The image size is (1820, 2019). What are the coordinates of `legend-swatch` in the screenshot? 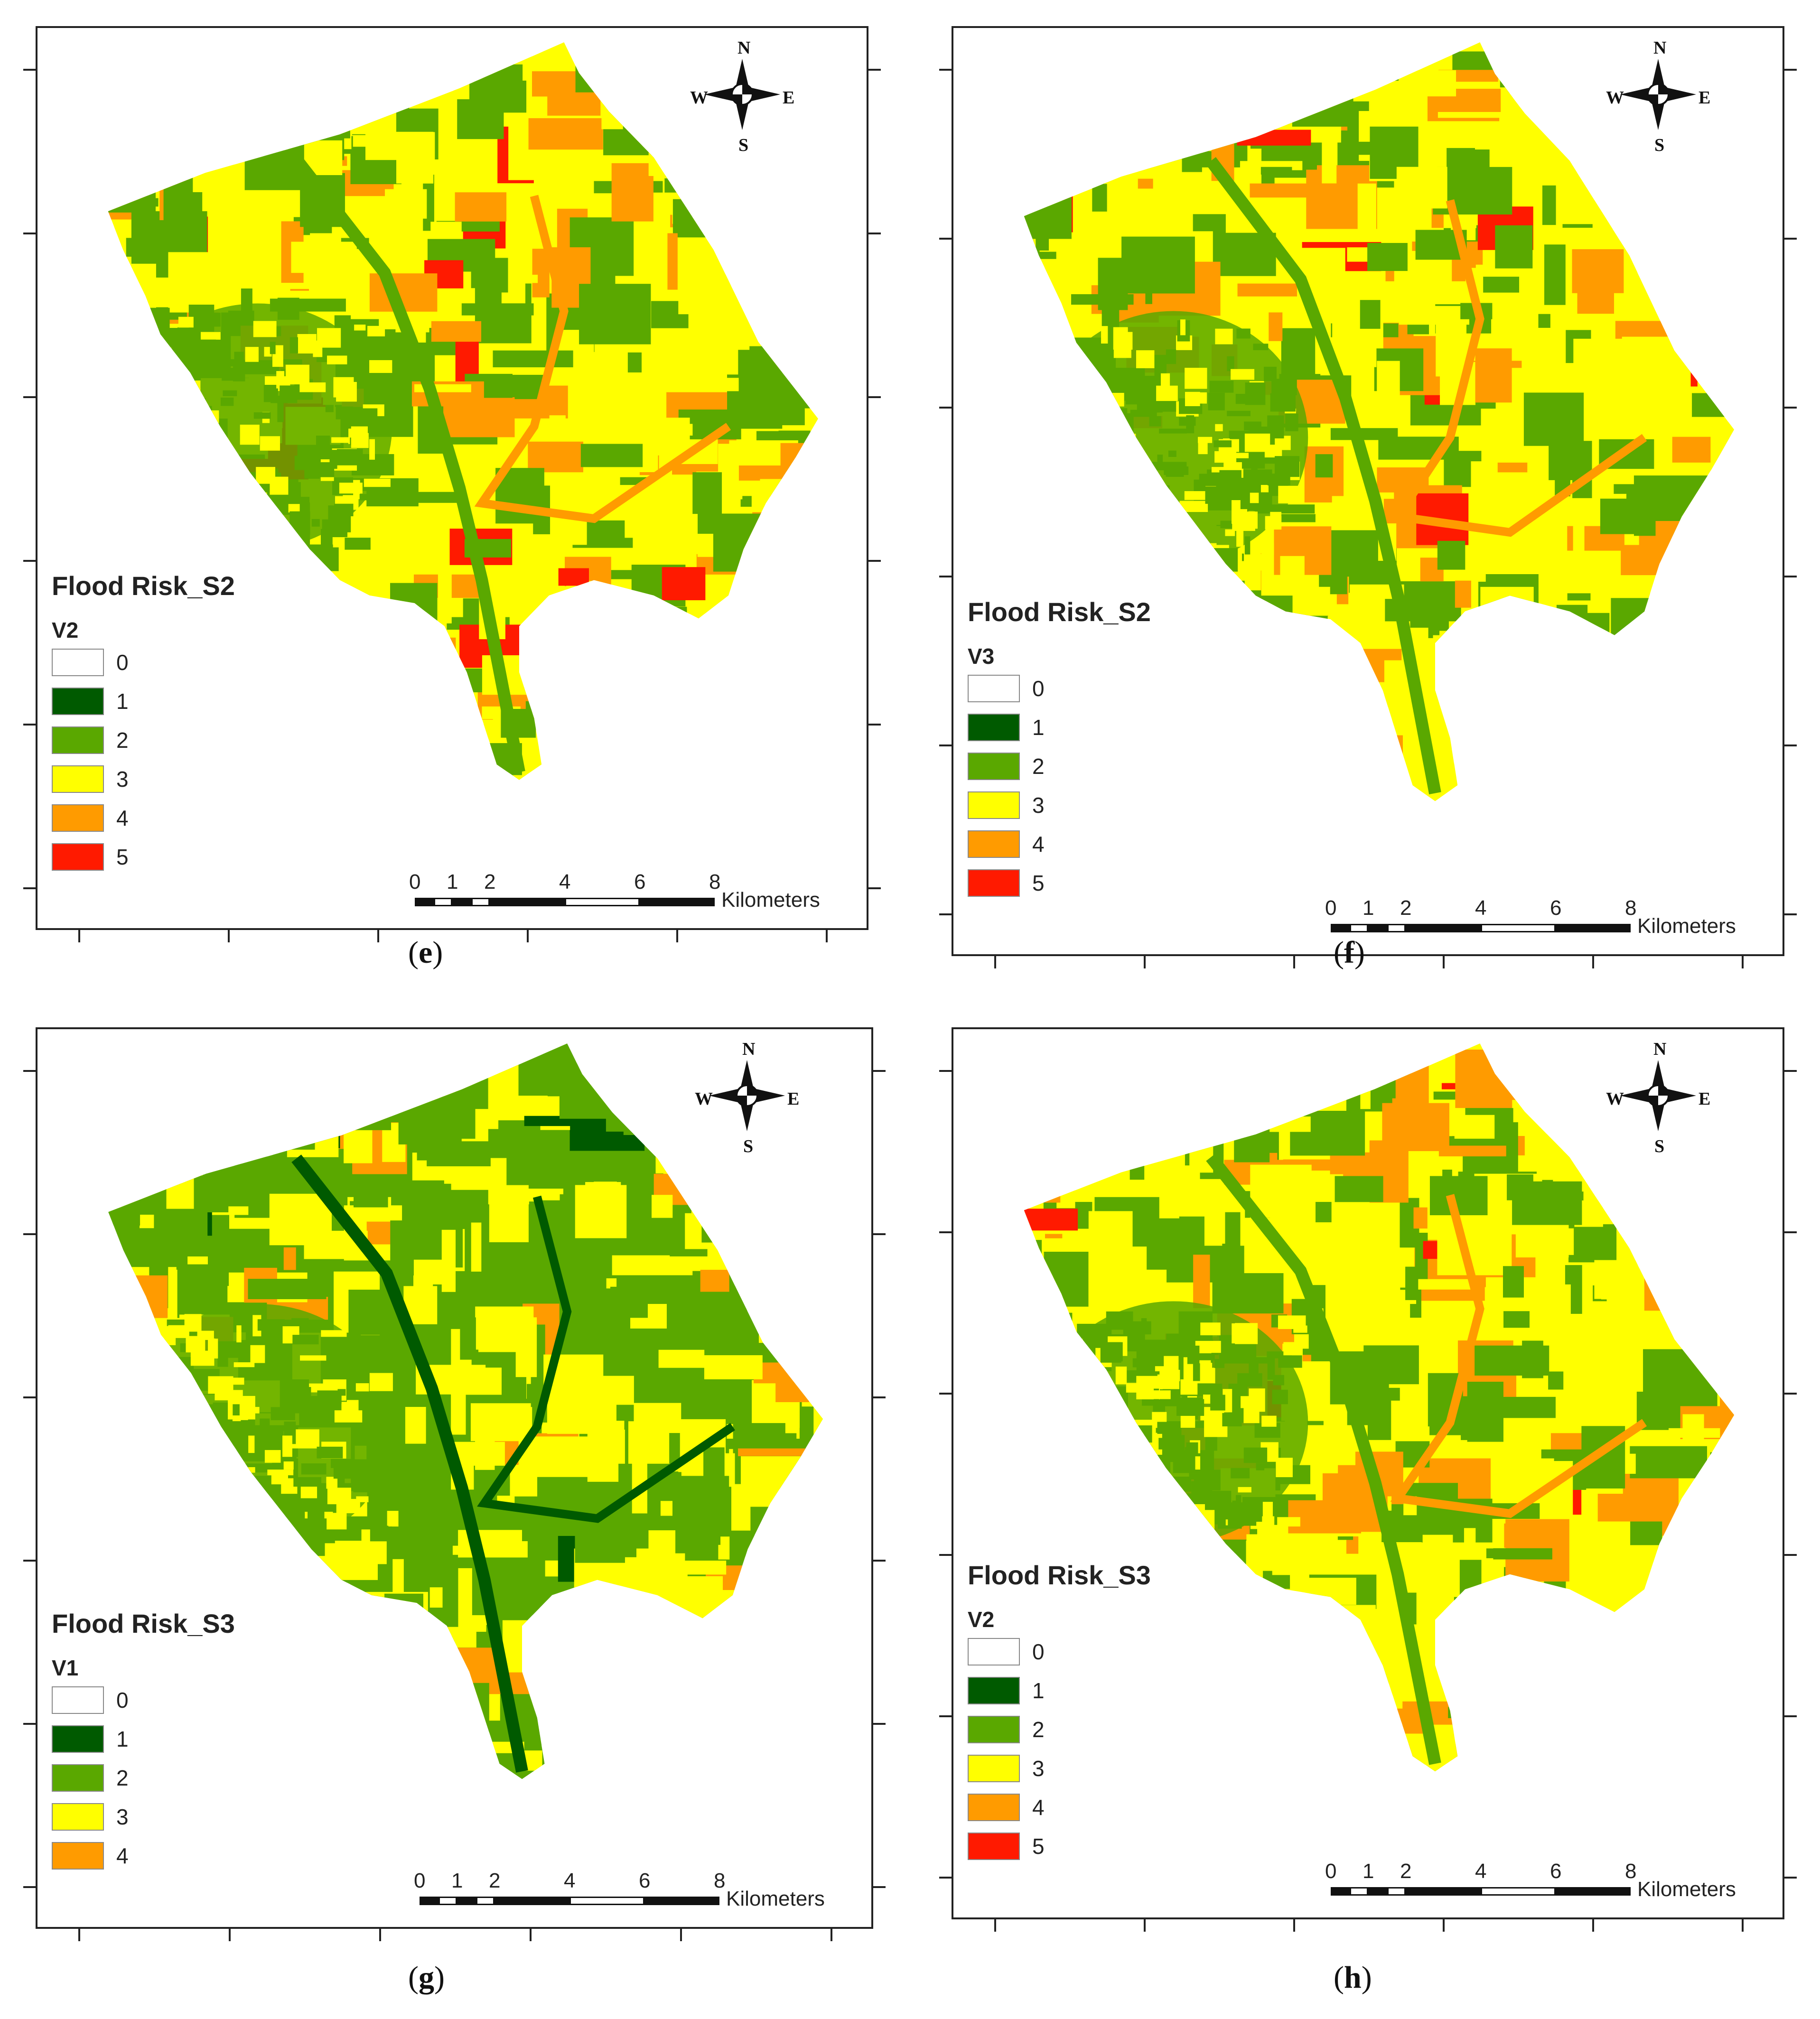 It's located at (78, 1739).